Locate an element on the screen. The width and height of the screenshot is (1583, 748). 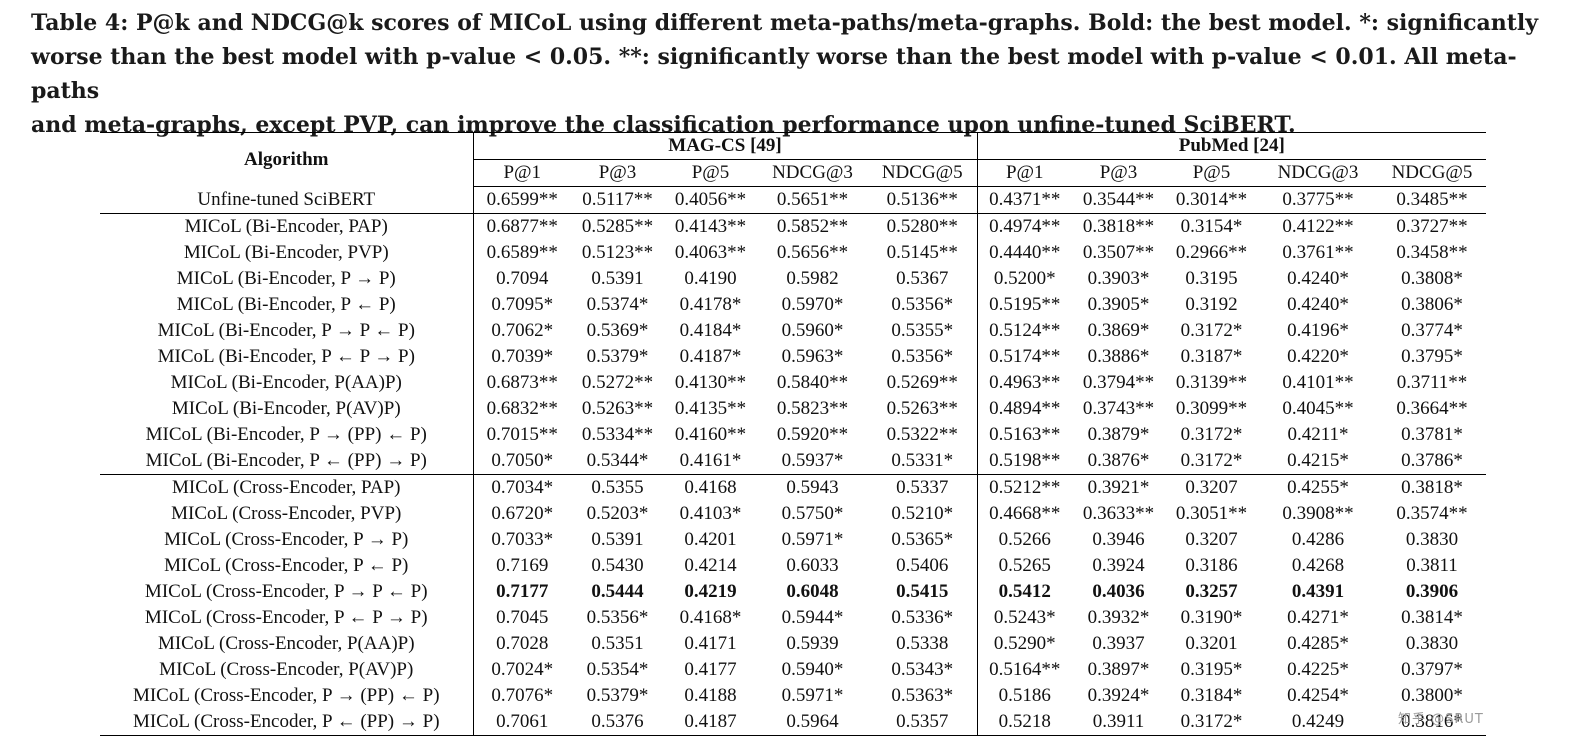
score-cell: 0.3876* is located at coordinates (1118, 460).